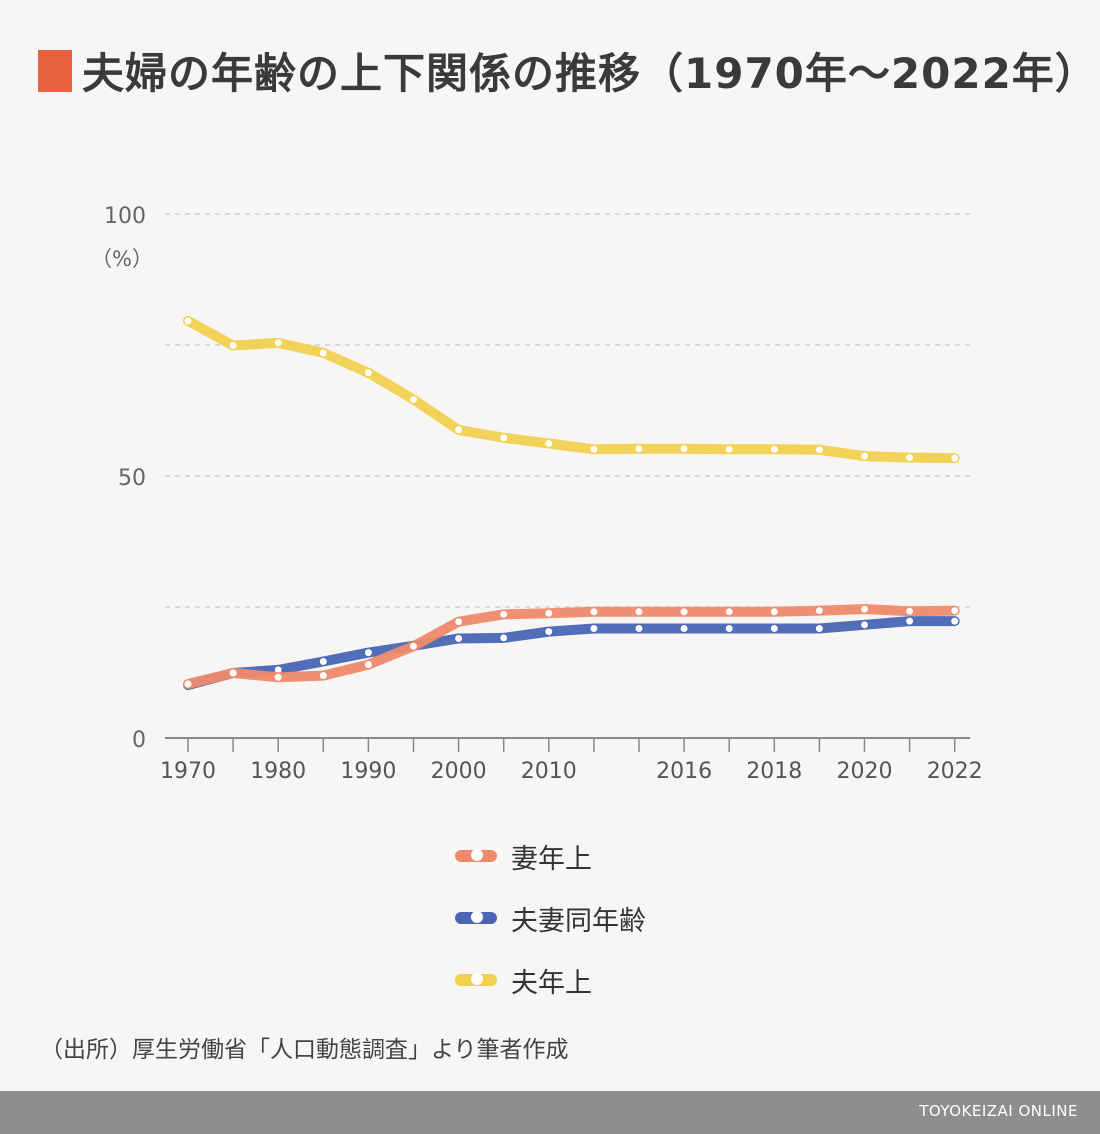 This screenshot has width=1100, height=1134. I want to click on brand-logo-text: TOYOKEIZAI ONLINE, so click(998, 1111).